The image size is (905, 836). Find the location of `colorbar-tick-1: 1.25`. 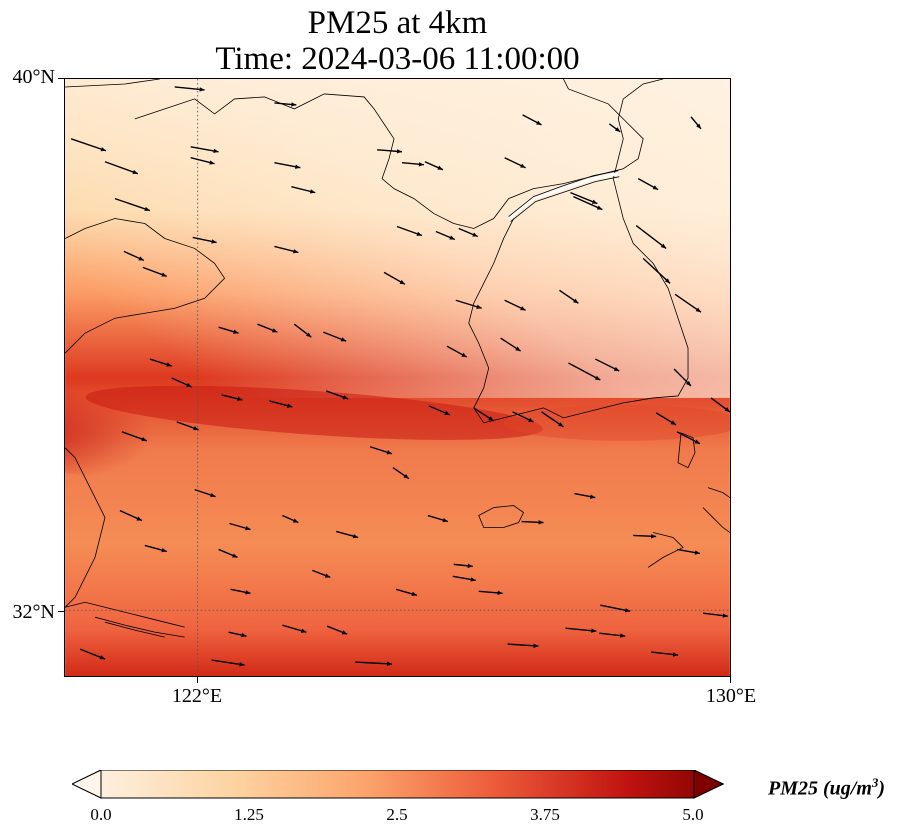

colorbar-tick-1: 1.25 is located at coordinates (249, 814).